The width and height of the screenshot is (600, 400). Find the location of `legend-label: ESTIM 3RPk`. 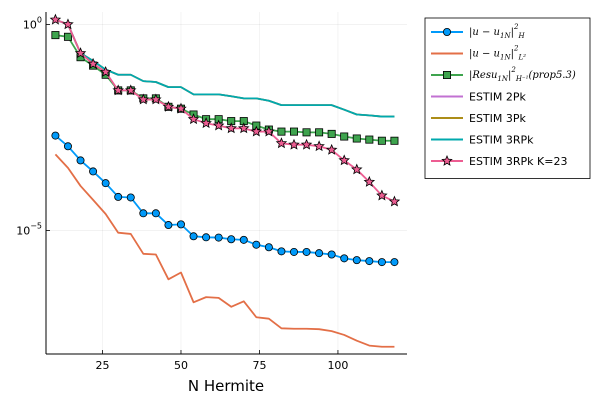

legend-label: ESTIM 3RPk is located at coordinates (501, 140).